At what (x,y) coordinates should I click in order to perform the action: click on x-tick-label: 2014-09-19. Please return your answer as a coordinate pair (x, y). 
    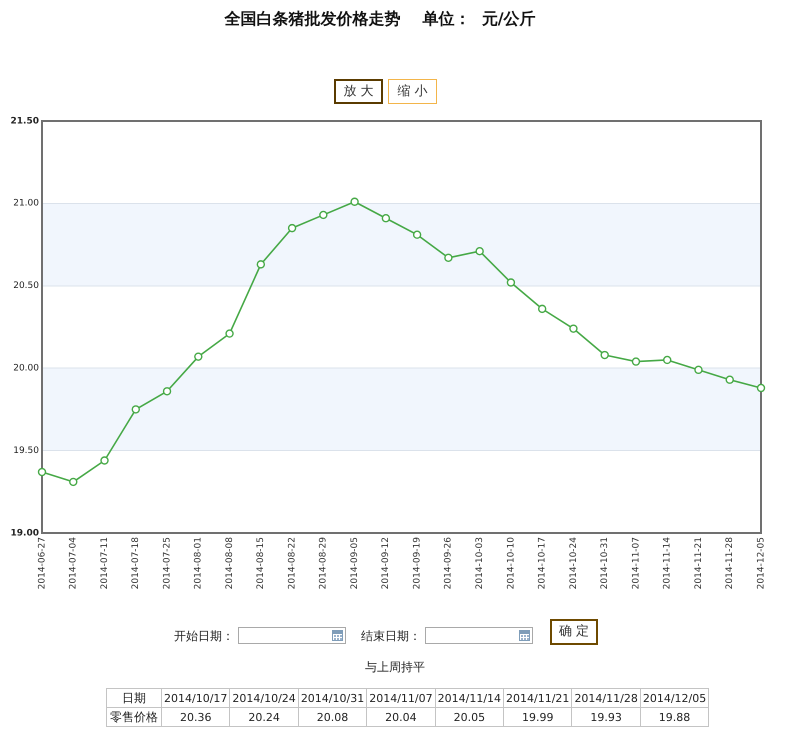
    Looking at the image, I should click on (417, 563).